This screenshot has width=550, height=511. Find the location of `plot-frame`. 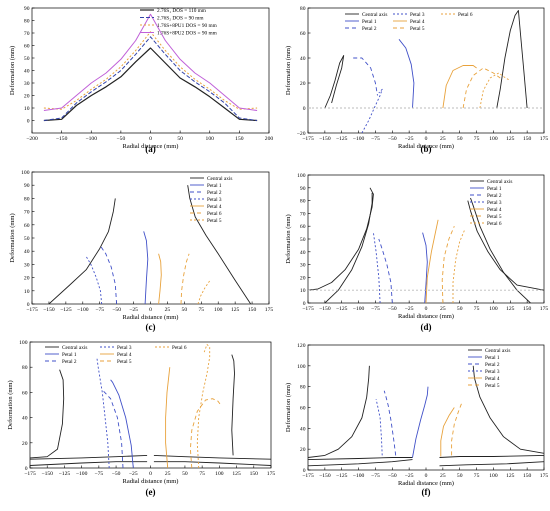

plot-frame is located at coordinates (150, 238).